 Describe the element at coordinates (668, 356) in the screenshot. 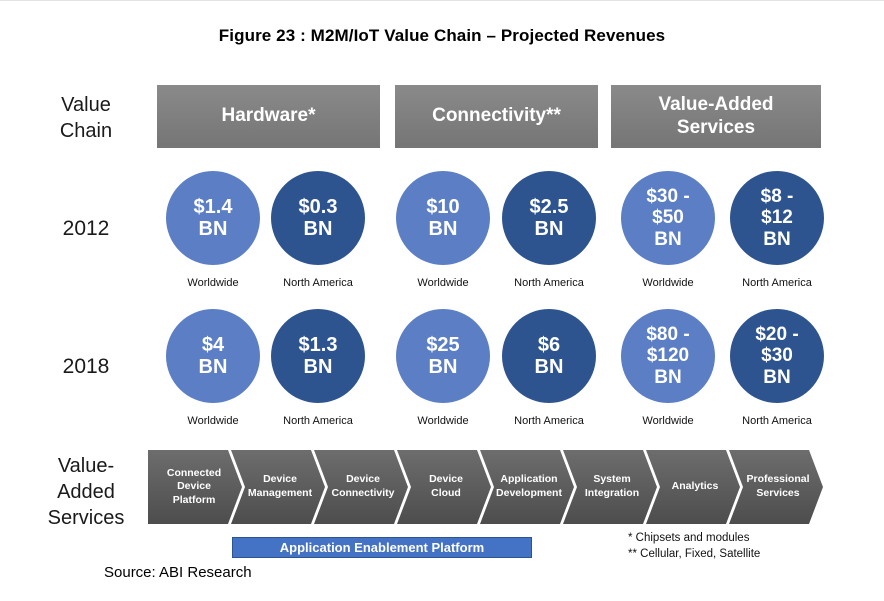

I see `bubble-value: $80 - $120 BN` at that location.